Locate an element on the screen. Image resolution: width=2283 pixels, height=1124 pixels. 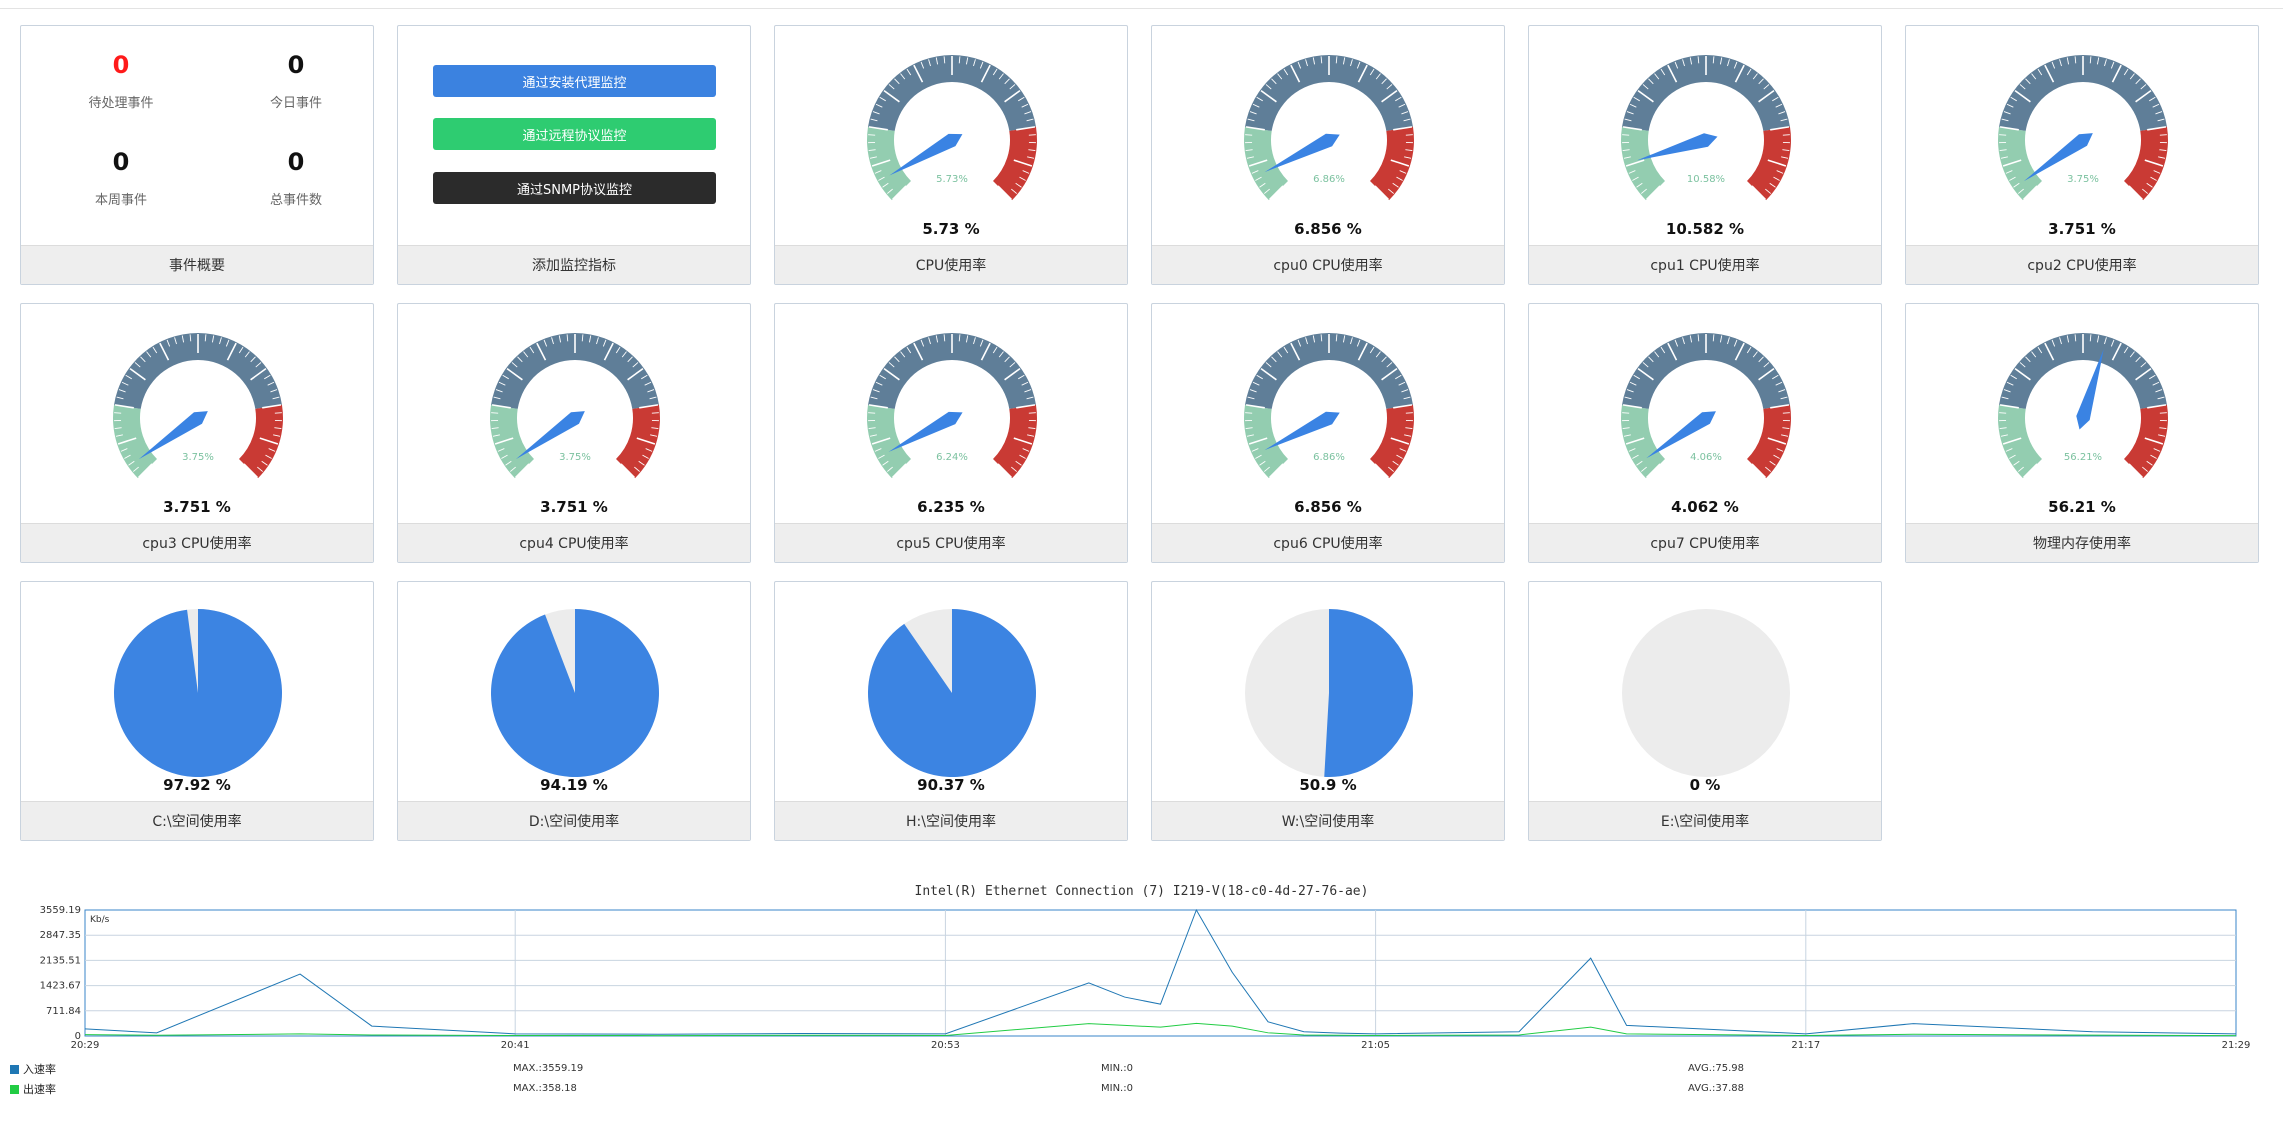
y-tick-label: 2847.35 is located at coordinates (60, 935).